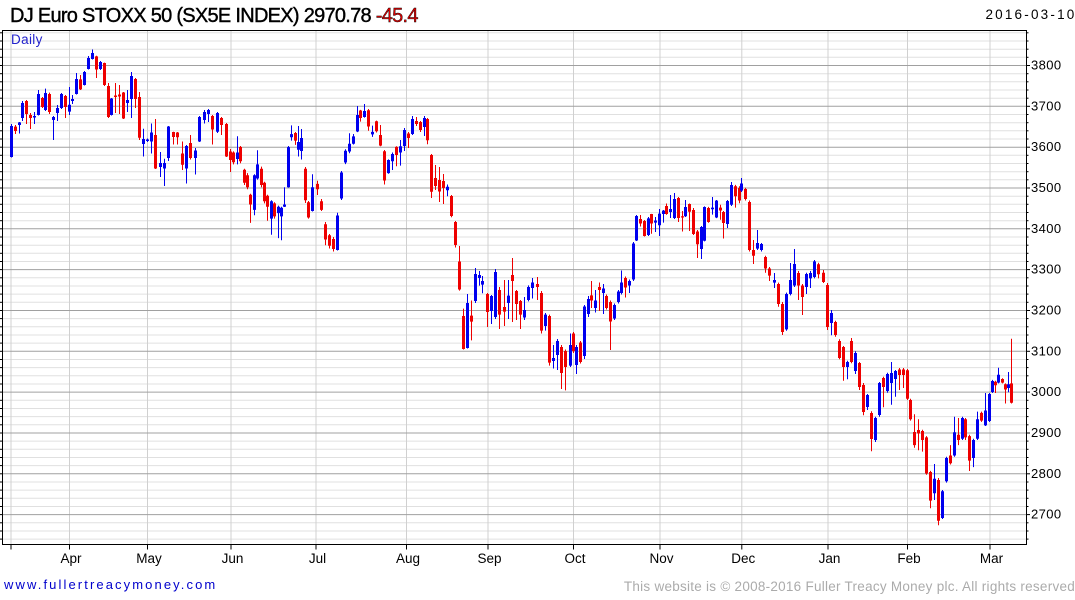  Describe the element at coordinates (1046, 310) in the screenshot. I see `svg-text: 3200` at that location.